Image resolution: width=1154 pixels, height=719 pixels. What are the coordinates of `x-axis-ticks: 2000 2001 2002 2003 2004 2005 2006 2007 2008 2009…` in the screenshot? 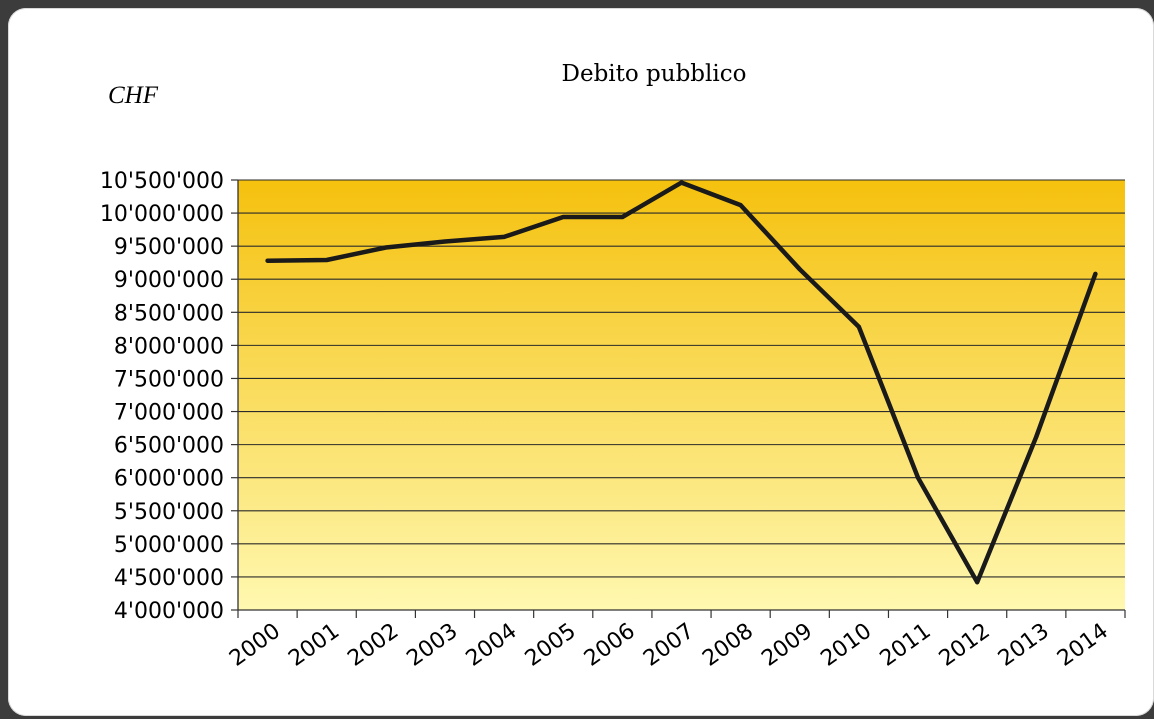 It's located at (675, 641).